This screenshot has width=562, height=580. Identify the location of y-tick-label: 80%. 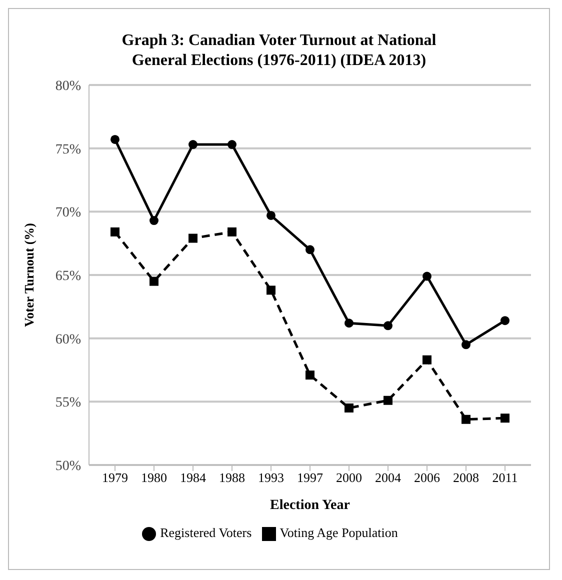
(68, 86).